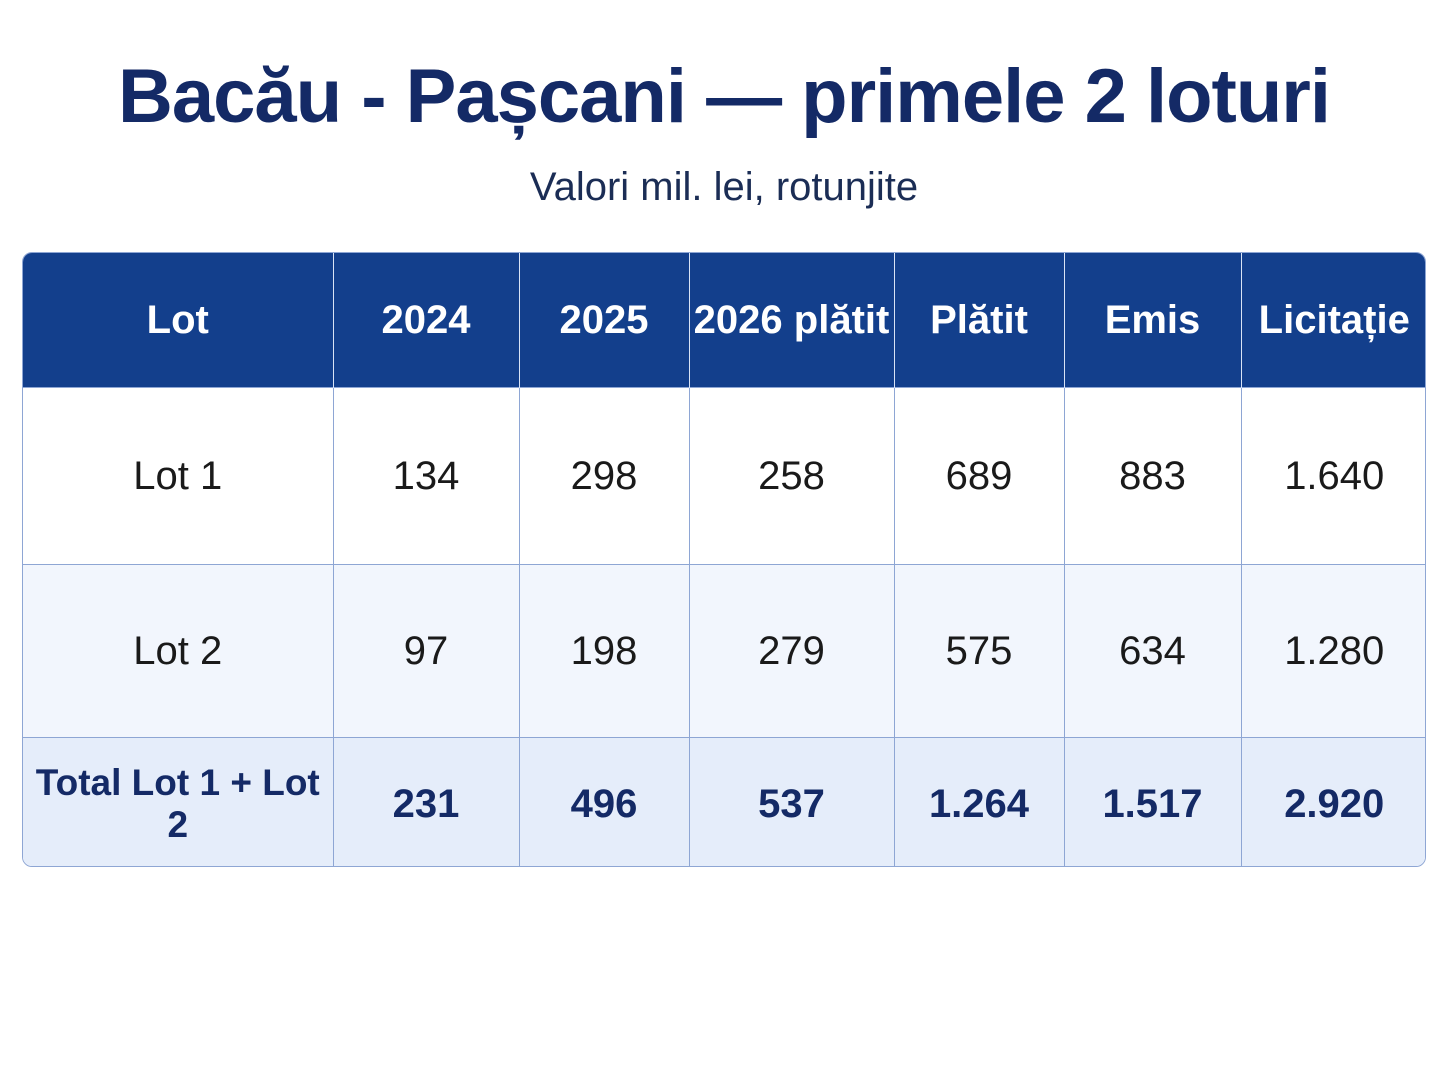 The height and width of the screenshot is (1086, 1448). Describe the element at coordinates (978, 801) in the screenshot. I see `table-cell: 1.264` at that location.